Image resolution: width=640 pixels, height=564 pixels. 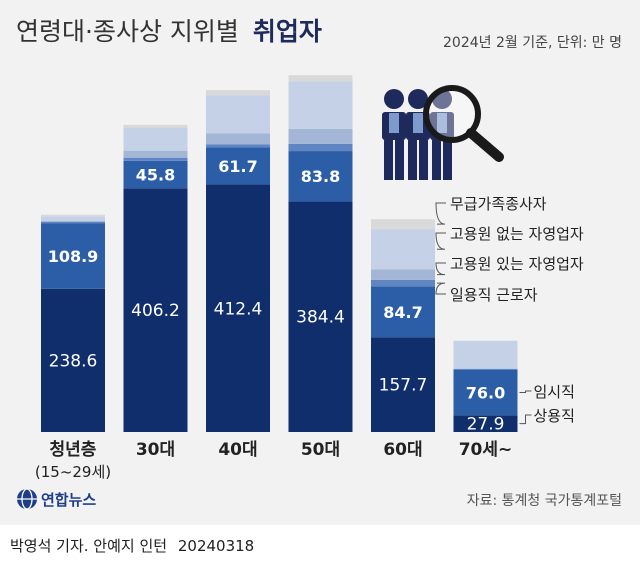 I want to click on credit-bar: 박영석 기자. 안예지 인턴 20240318, so click(x=320, y=544).